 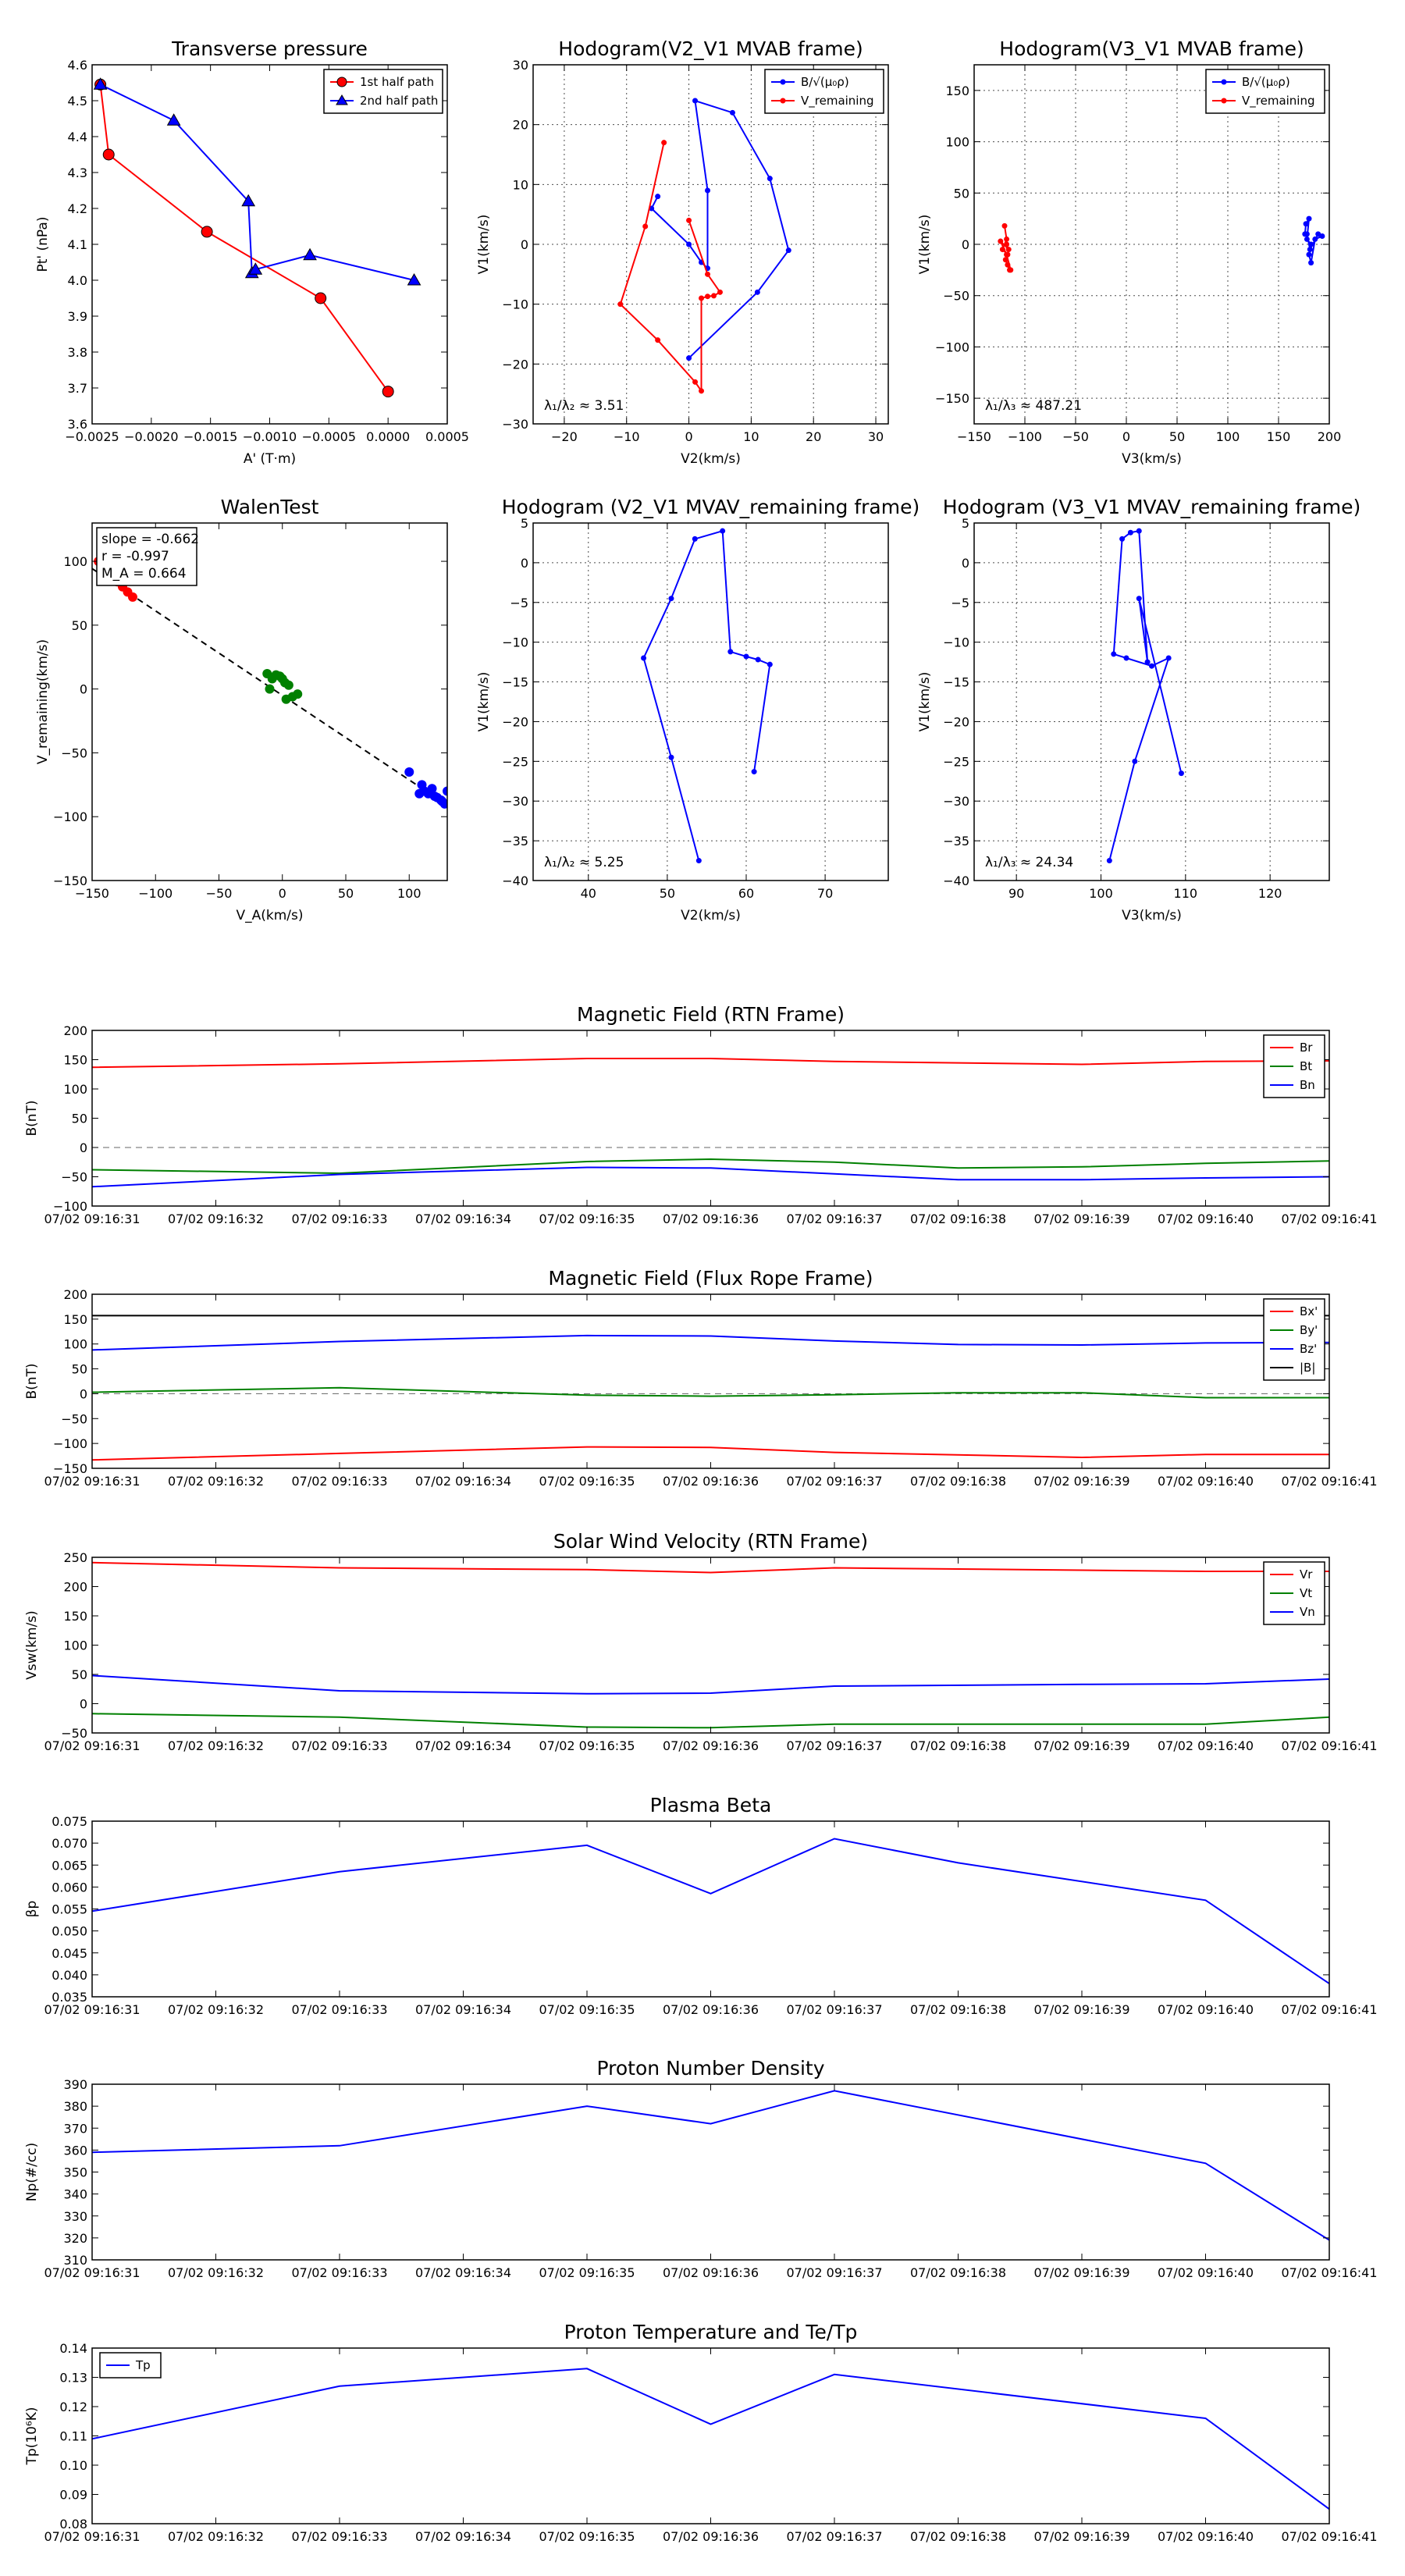 I want to click on y-axis-label: B(nT), so click(x=32, y=1118).